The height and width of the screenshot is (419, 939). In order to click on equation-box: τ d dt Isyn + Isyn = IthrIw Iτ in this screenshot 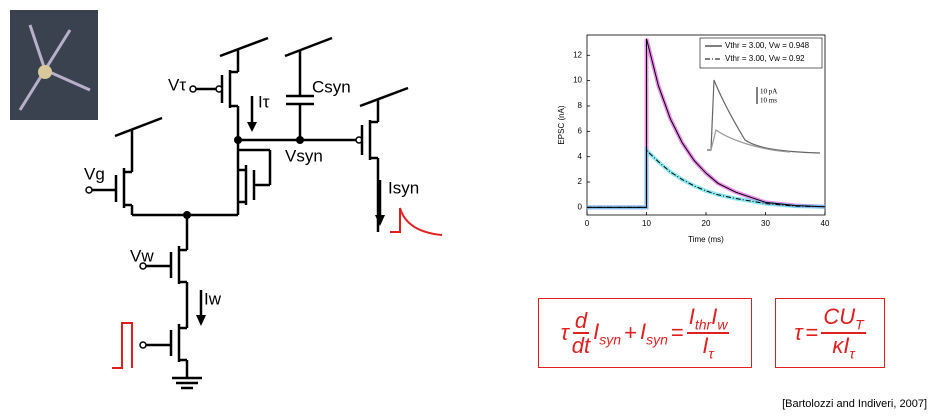, I will do `click(645, 333)`.